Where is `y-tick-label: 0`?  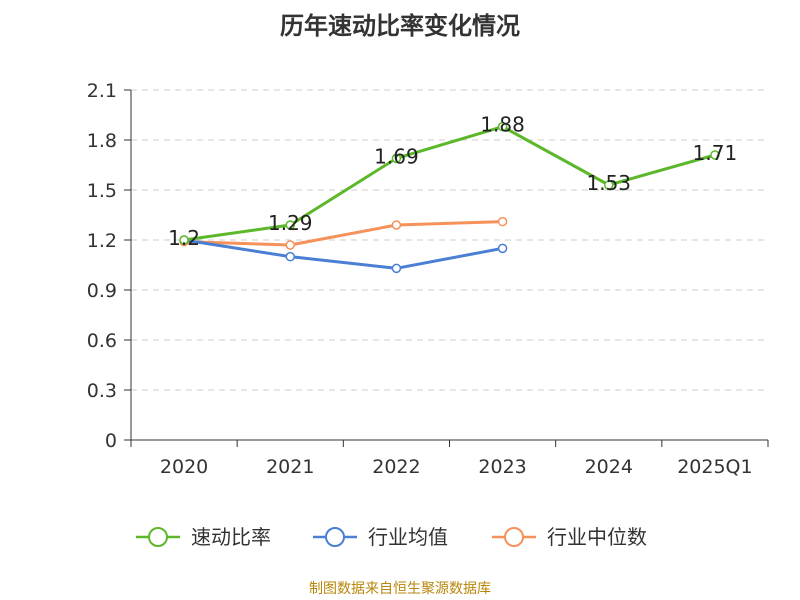 y-tick-label: 0 is located at coordinates (111, 441).